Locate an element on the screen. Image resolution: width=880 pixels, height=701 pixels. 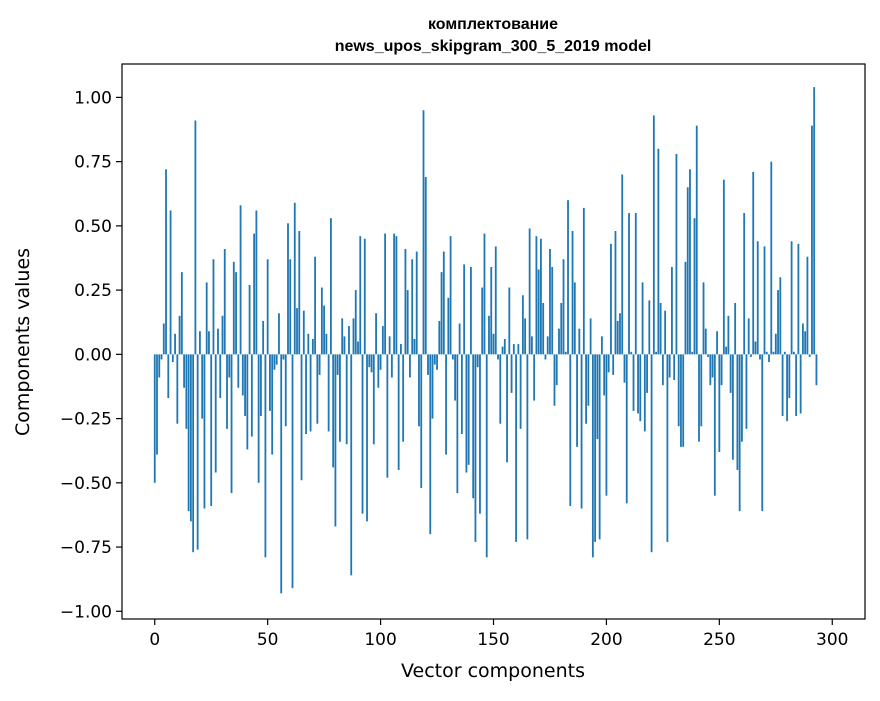
y-tick-label-5: 0.25 is located at coordinates (93, 291).